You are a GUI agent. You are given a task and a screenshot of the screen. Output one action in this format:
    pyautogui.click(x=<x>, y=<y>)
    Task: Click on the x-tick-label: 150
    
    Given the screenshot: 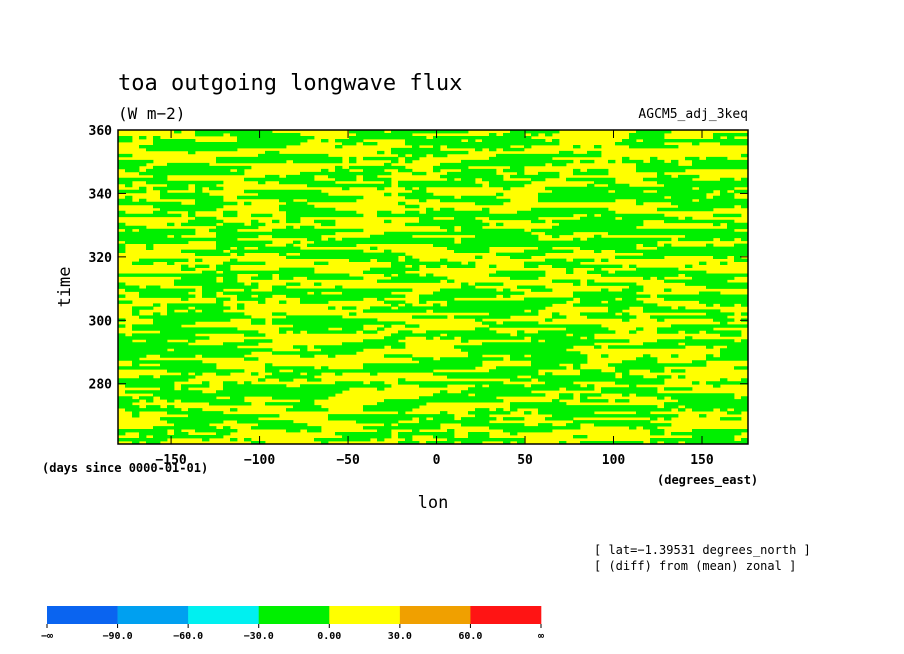 What is the action you would take?
    pyautogui.click(x=702, y=460)
    